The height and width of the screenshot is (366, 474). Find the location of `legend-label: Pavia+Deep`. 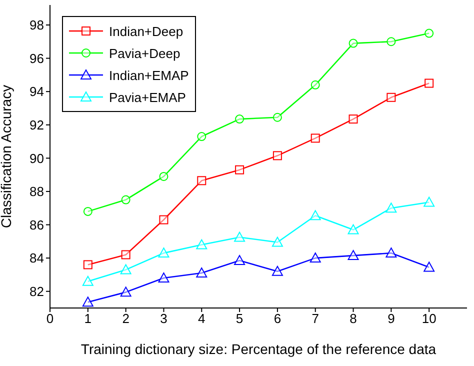

legend-label: Pavia+Deep is located at coordinates (144, 53).